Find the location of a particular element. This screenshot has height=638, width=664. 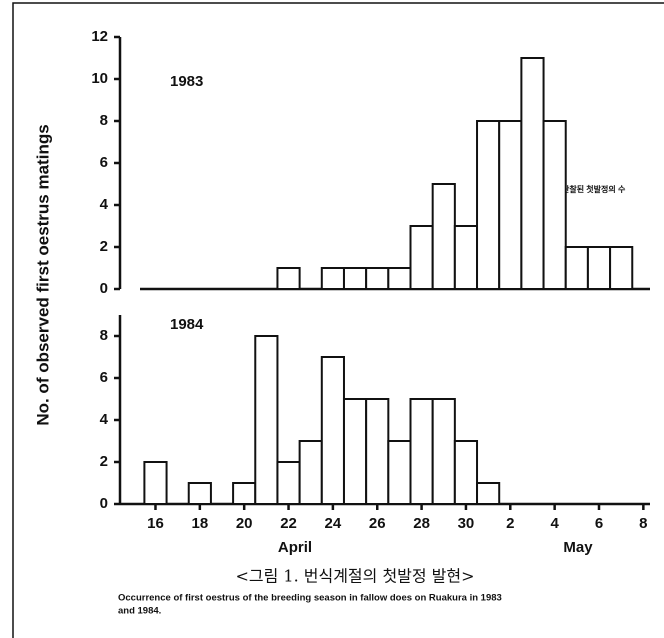

caption-en: and 1984. is located at coordinates (139, 611).